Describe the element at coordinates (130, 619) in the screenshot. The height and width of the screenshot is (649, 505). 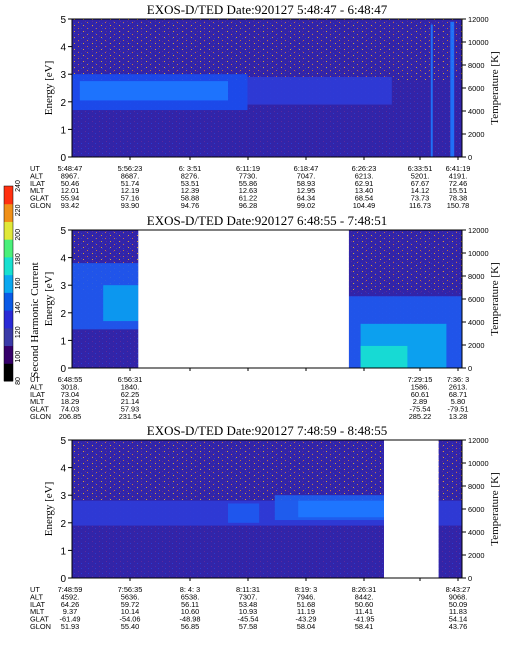
I see `table-cell: -54.06` at that location.